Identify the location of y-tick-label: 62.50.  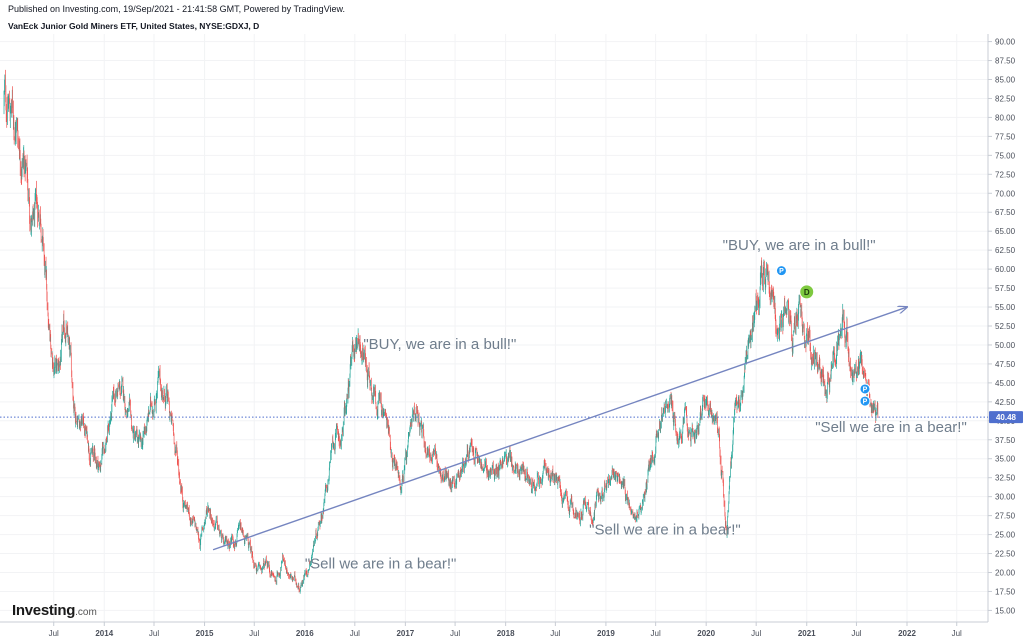
(1005, 250).